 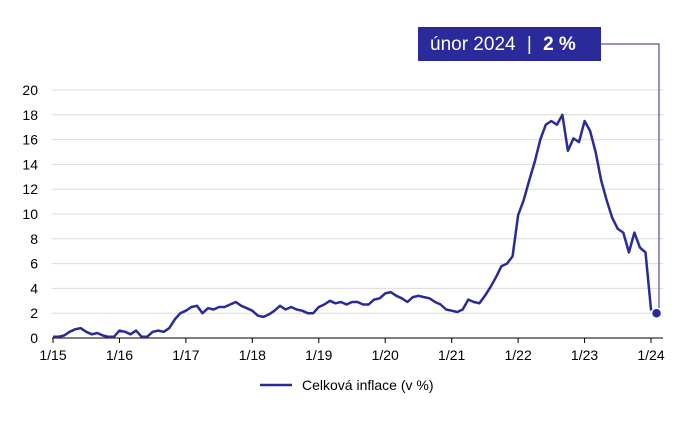 I want to click on y-tick-label: 20, so click(x=30, y=90).